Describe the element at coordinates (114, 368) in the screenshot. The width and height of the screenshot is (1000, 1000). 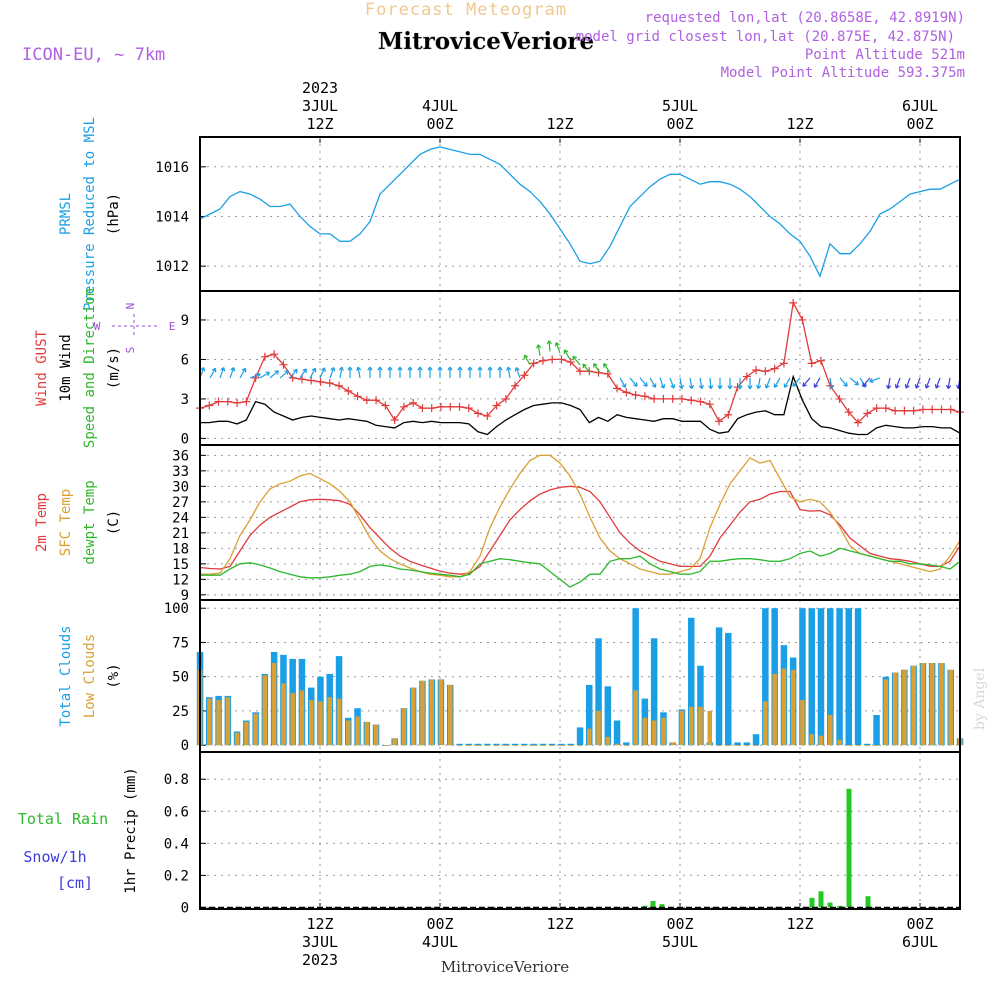
I see `wind-axis-label: (m/s)` at that location.